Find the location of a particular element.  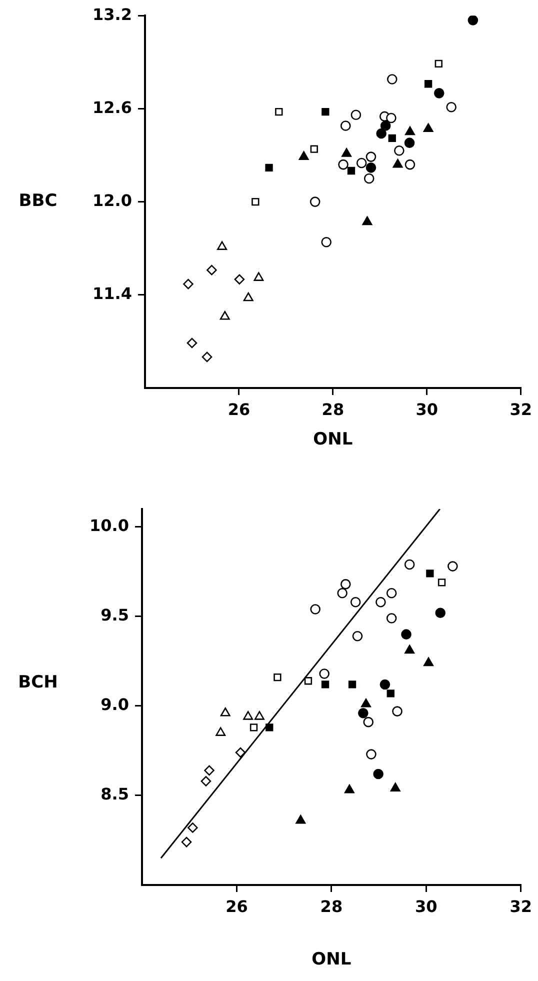

y-tick-label: 8.5 is located at coordinates (114, 794).